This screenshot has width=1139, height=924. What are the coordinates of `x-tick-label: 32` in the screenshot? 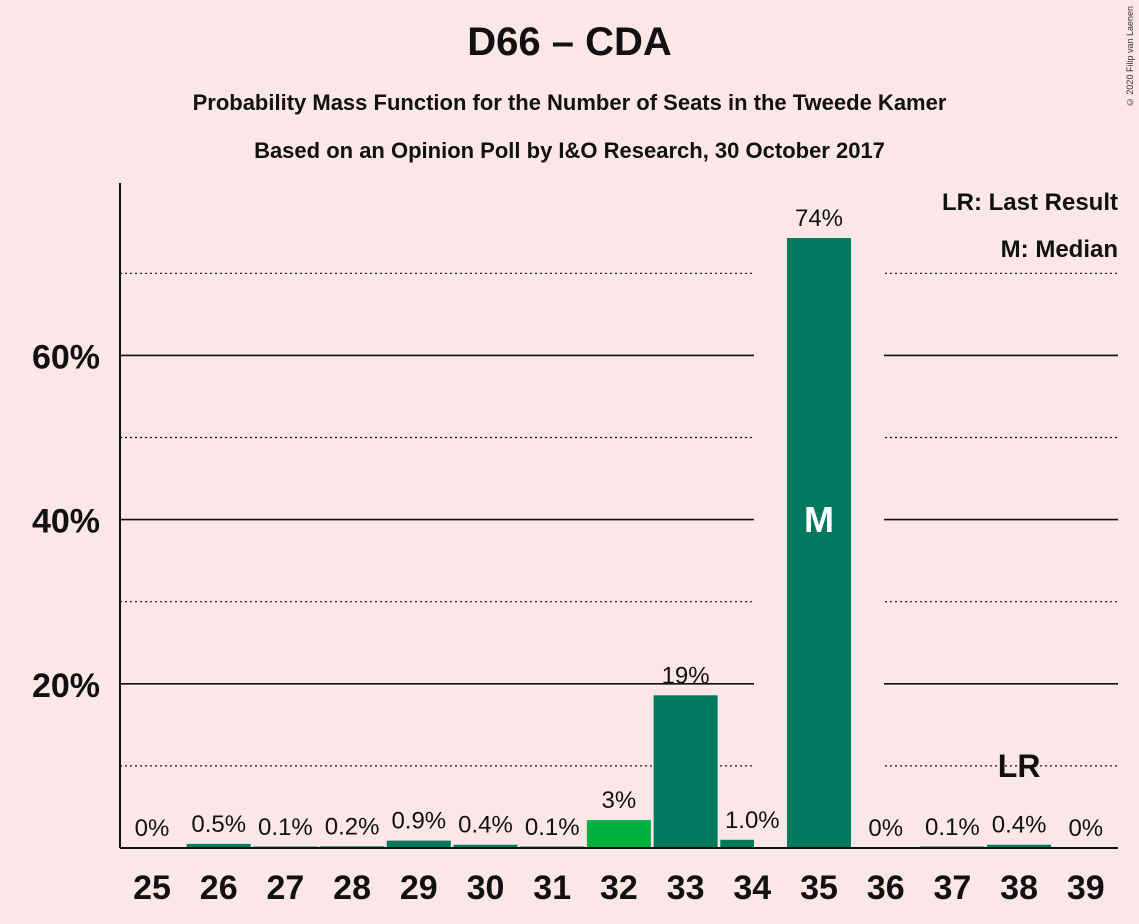 It's located at (619, 888).